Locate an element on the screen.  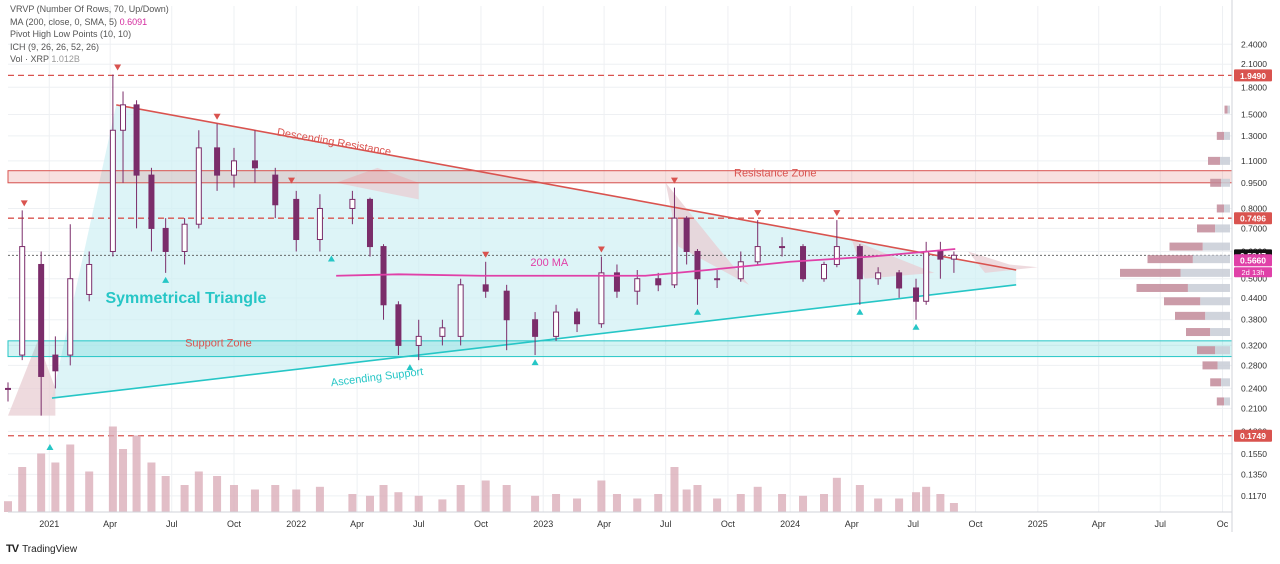
y-tick-label: 0.4400 is located at coordinates (1254, 298).